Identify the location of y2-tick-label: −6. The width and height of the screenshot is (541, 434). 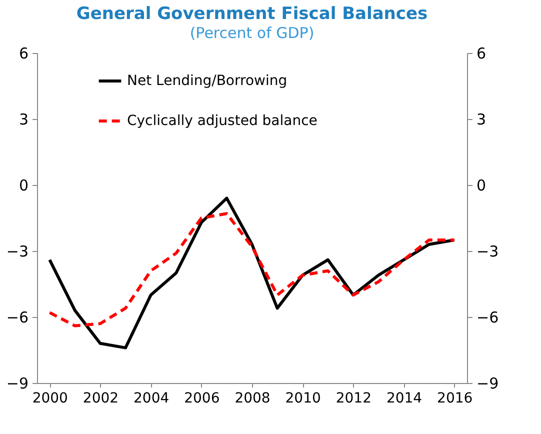
(487, 317).